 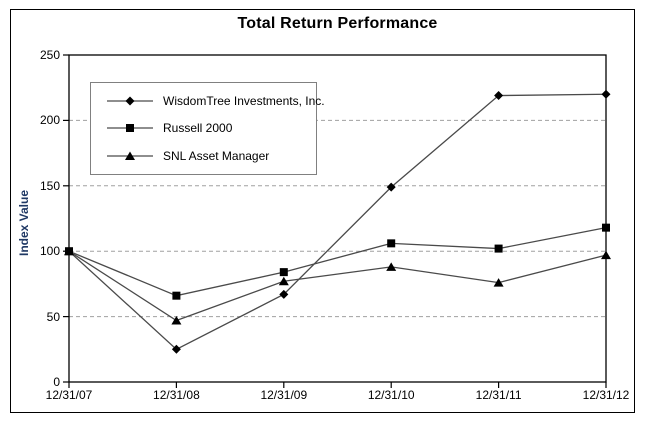 I want to click on y-tick-label: 150, so click(x=49, y=185).